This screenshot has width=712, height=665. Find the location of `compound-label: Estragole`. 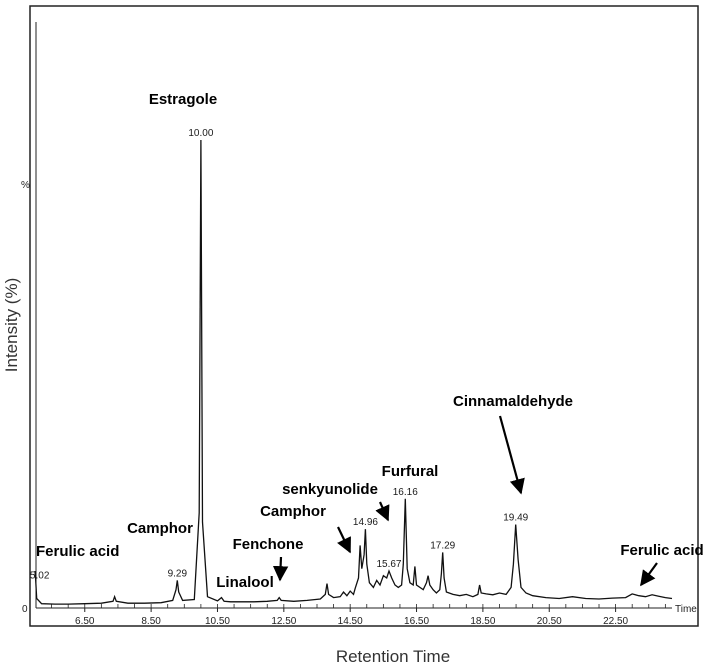

compound-label: Estragole is located at coordinates (183, 99).